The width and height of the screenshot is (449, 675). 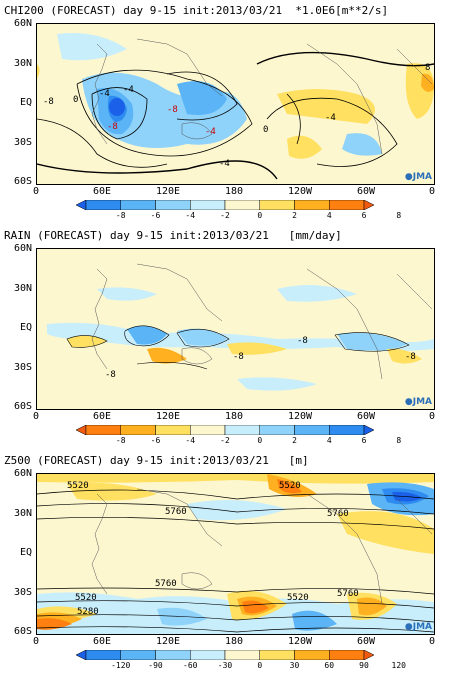 I want to click on colorbar-label: -60, so click(x=190, y=665).